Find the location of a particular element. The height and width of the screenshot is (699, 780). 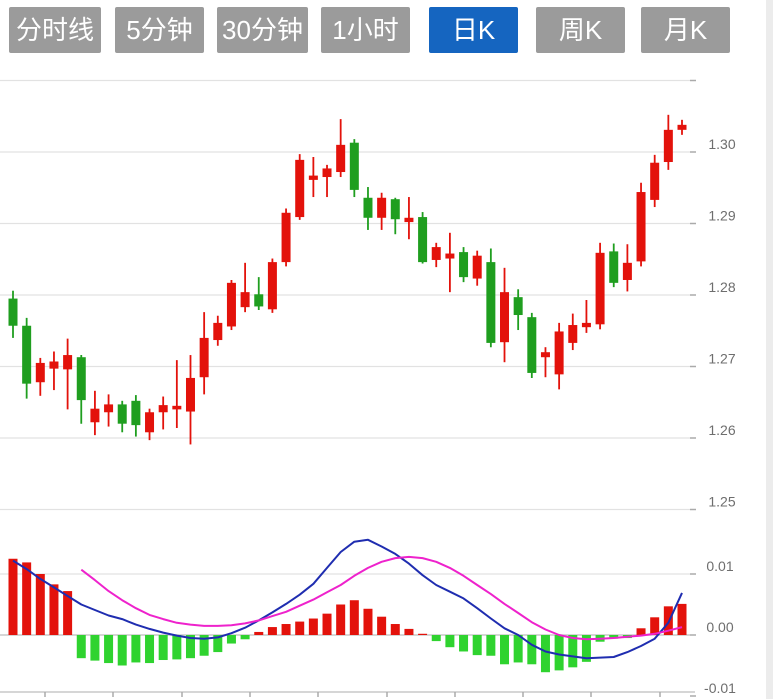

tab-weekly-k: 周K is located at coordinates (580, 30).